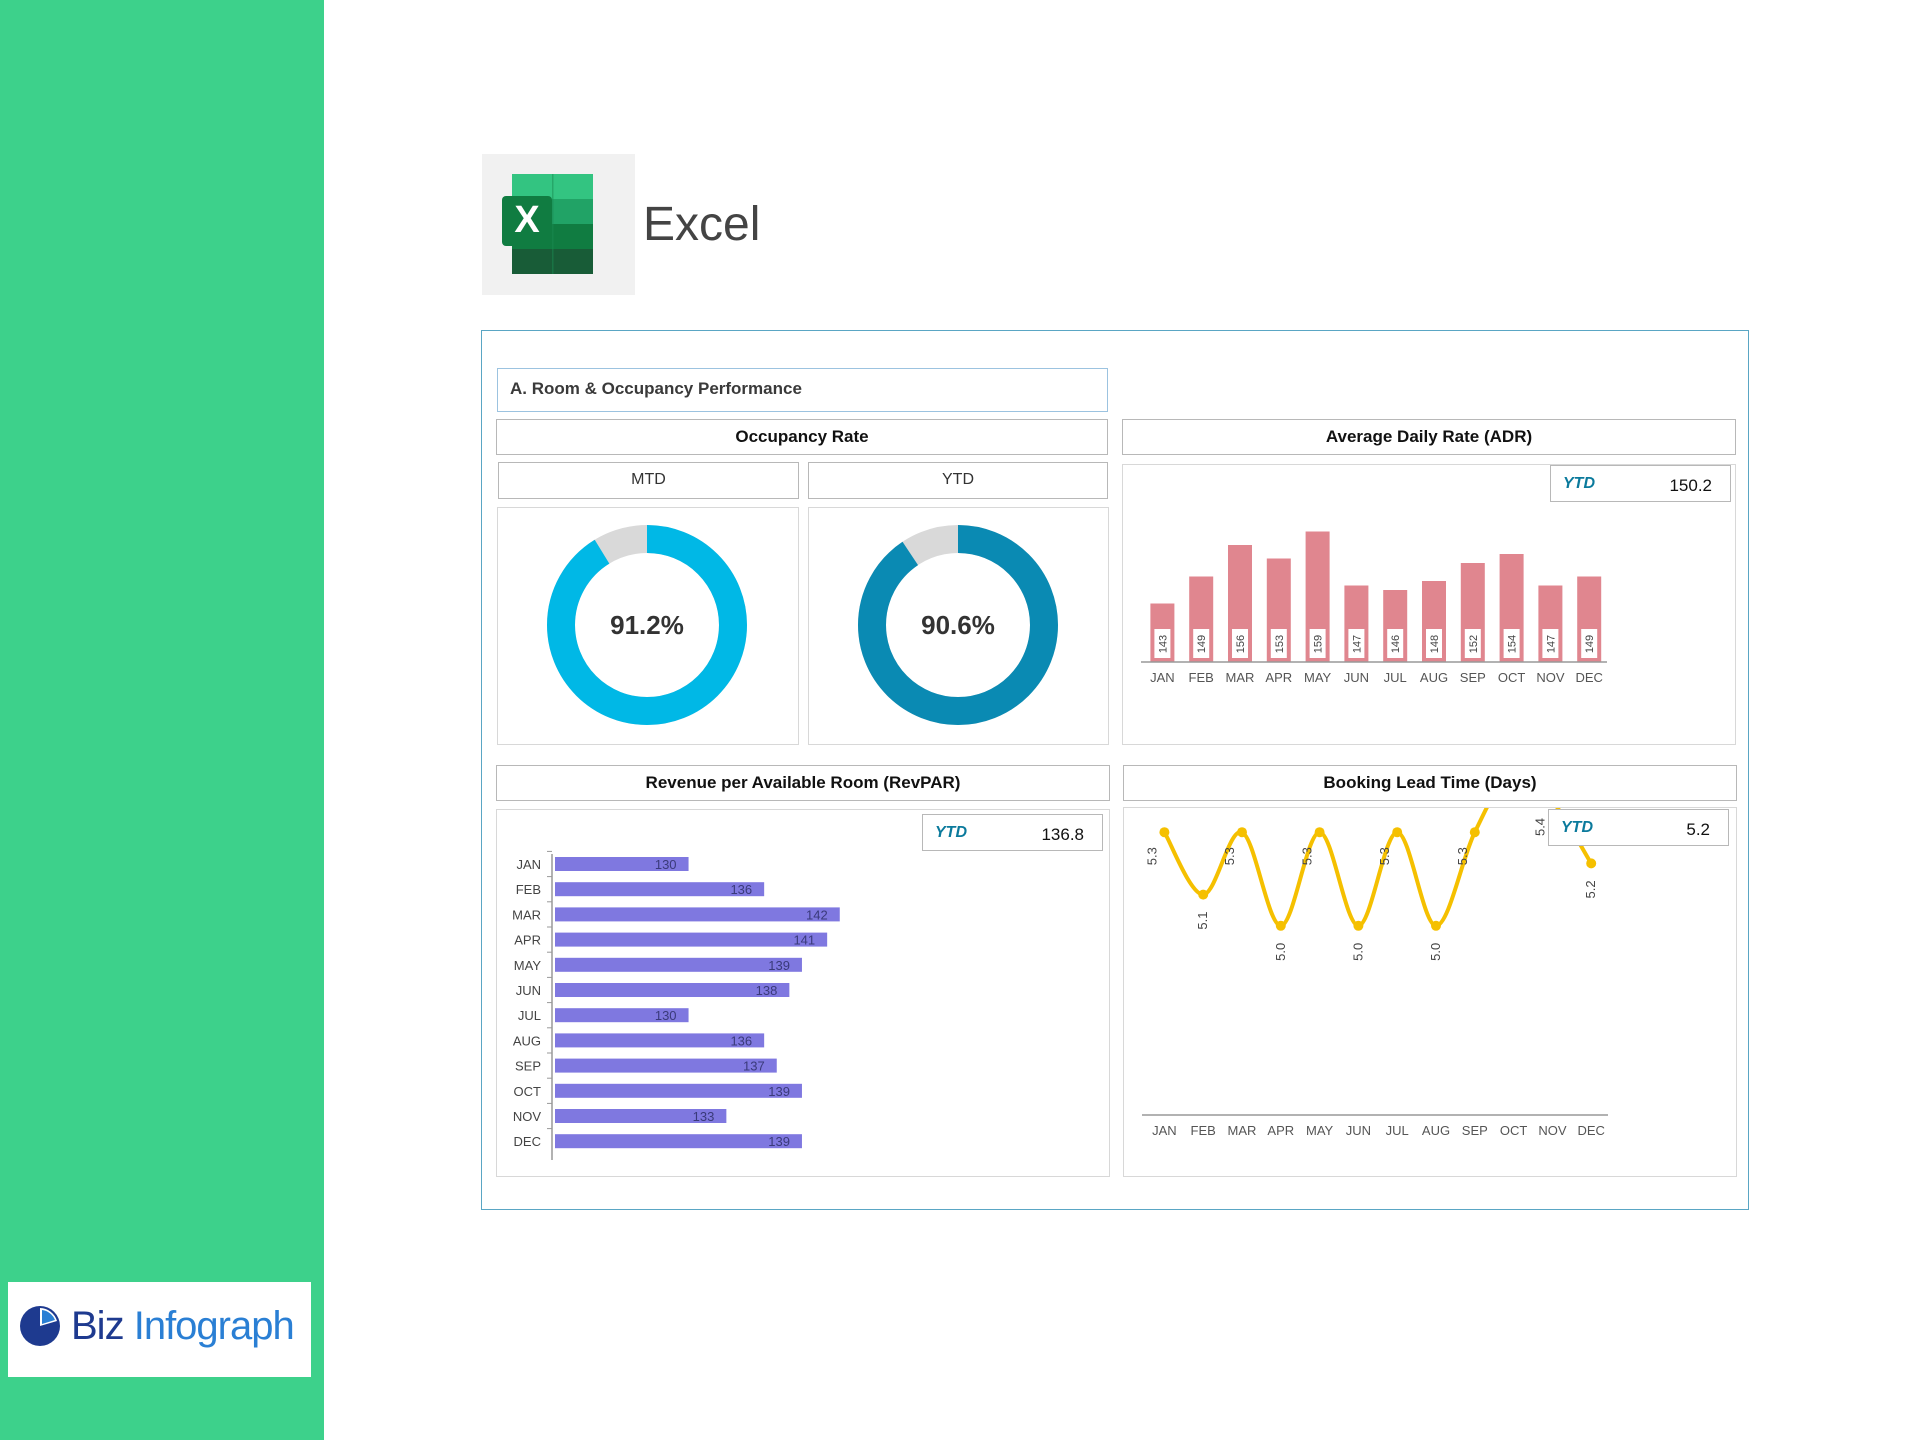  What do you see at coordinates (802, 390) in the screenshot?
I see `section-title: A. Room & Occupancy Performance` at bounding box center [802, 390].